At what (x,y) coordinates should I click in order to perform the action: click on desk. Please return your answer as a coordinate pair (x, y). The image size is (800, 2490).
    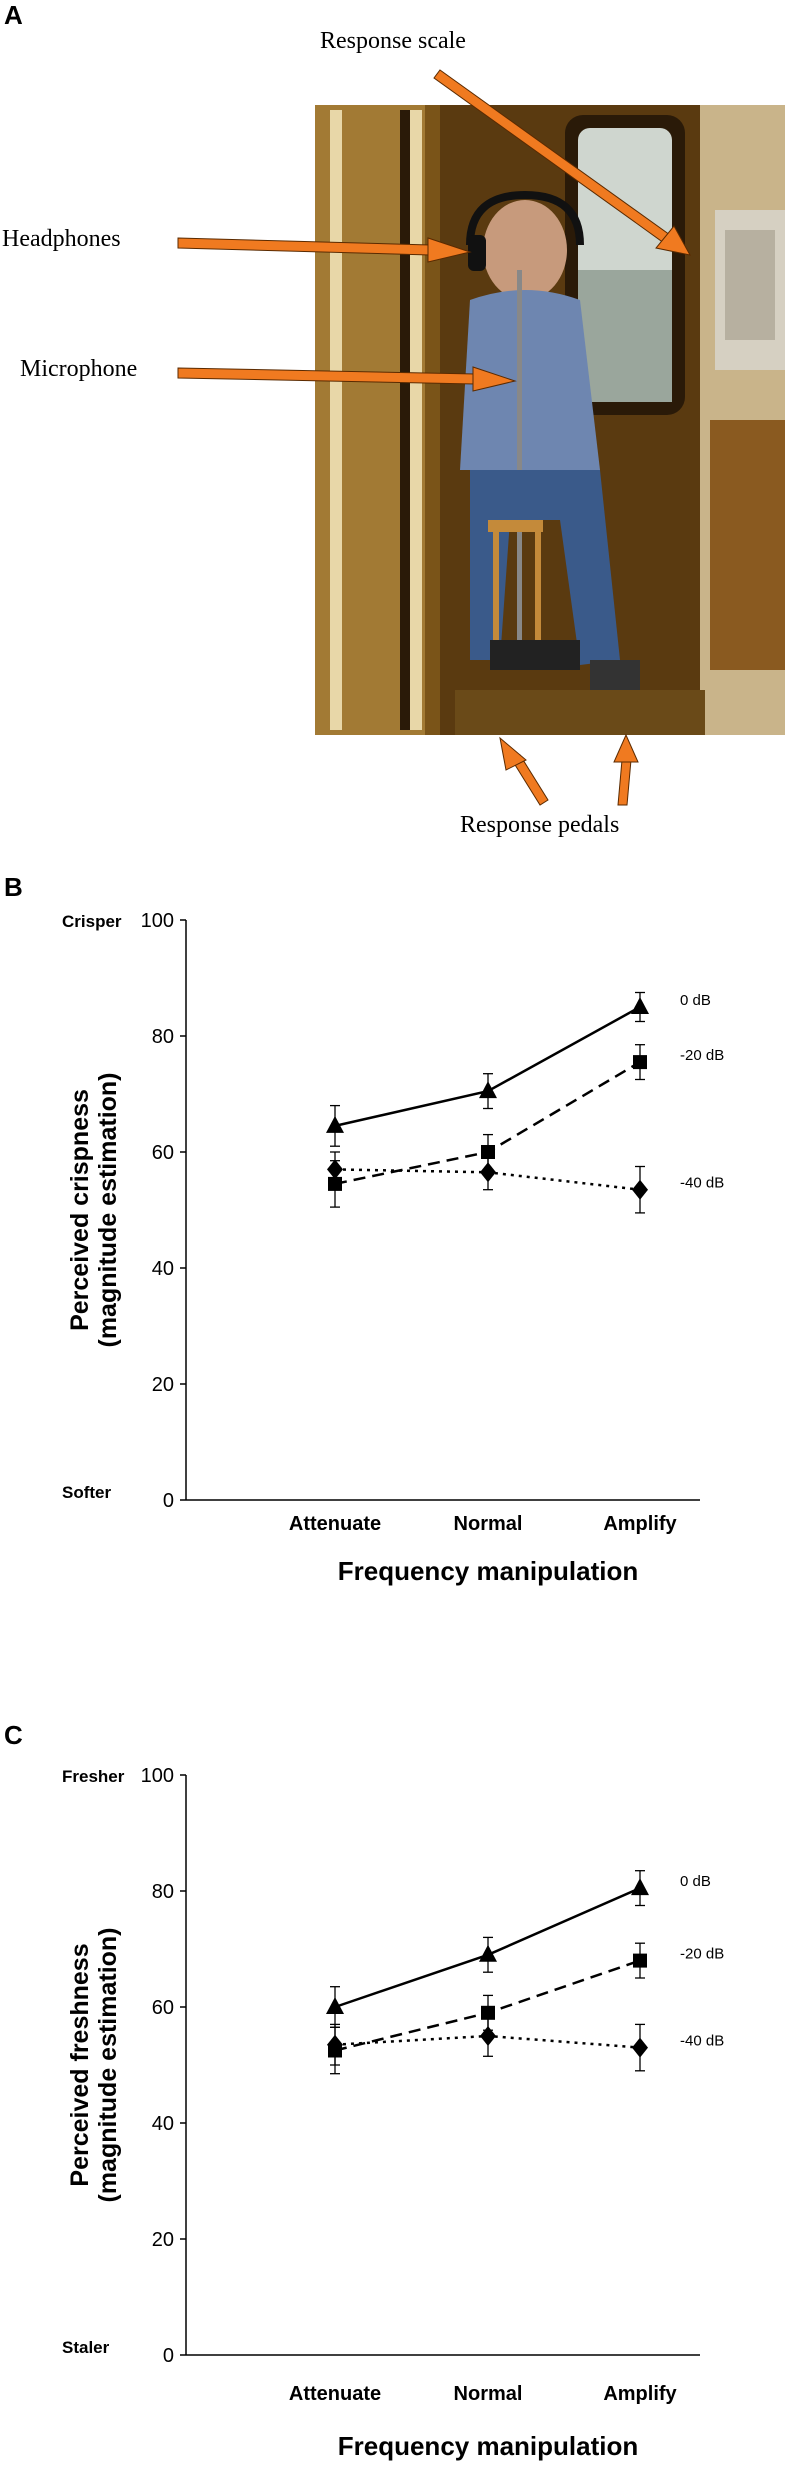
    Looking at the image, I should click on (747, 545).